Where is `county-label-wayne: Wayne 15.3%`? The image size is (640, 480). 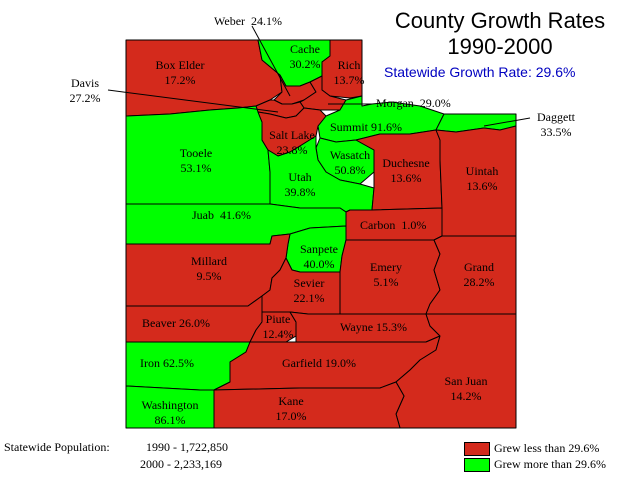
county-label-wayne: Wayne 15.3% is located at coordinates (374, 327).